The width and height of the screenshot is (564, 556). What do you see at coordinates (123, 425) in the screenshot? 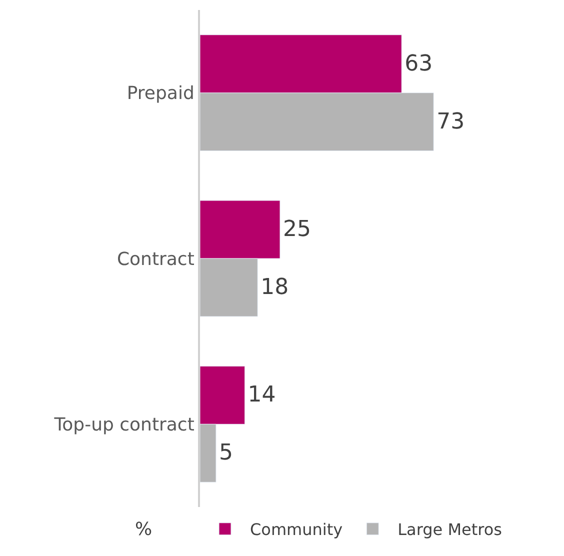
I see `y-tick-label: Top-up contract` at bounding box center [123, 425].